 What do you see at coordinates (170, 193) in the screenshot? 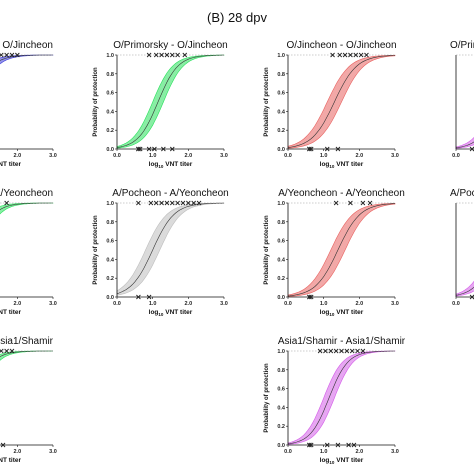
I see `panel-title: A/Pocheon - A/Yeoncheon` at bounding box center [170, 193].